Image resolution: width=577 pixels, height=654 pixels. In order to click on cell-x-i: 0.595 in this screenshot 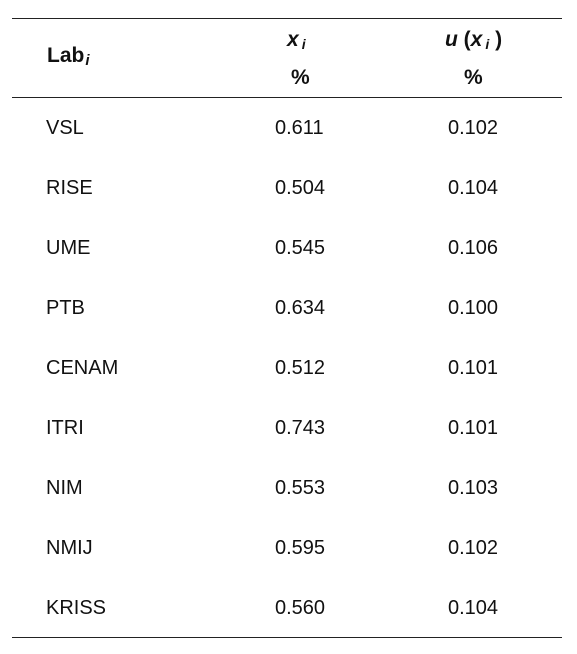, I will do `click(300, 548)`.